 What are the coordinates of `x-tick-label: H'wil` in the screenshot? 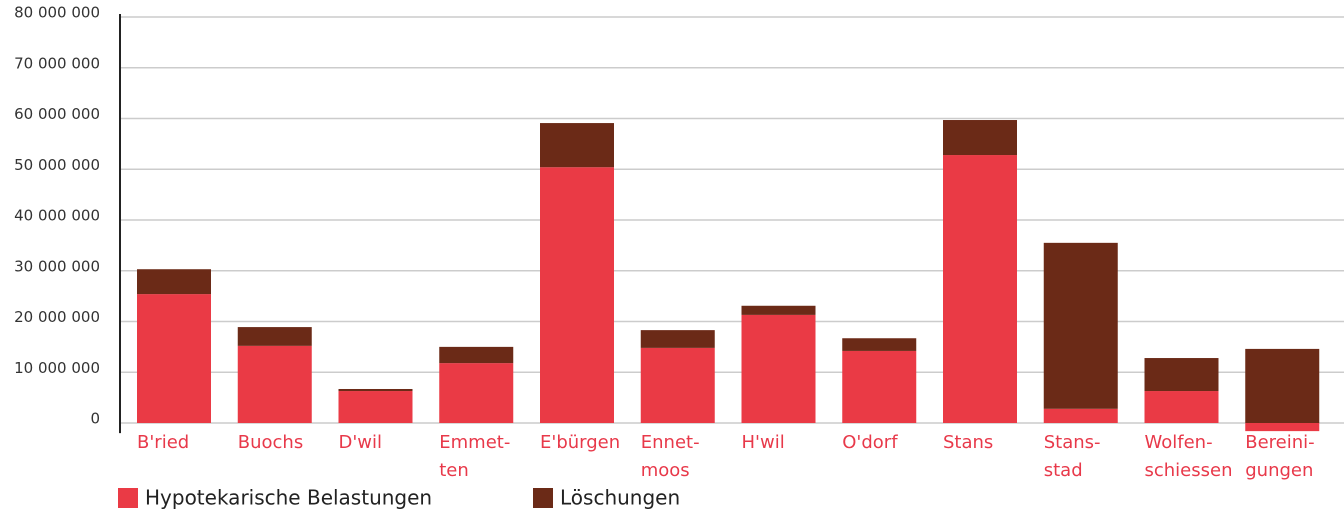 It's located at (763, 442).